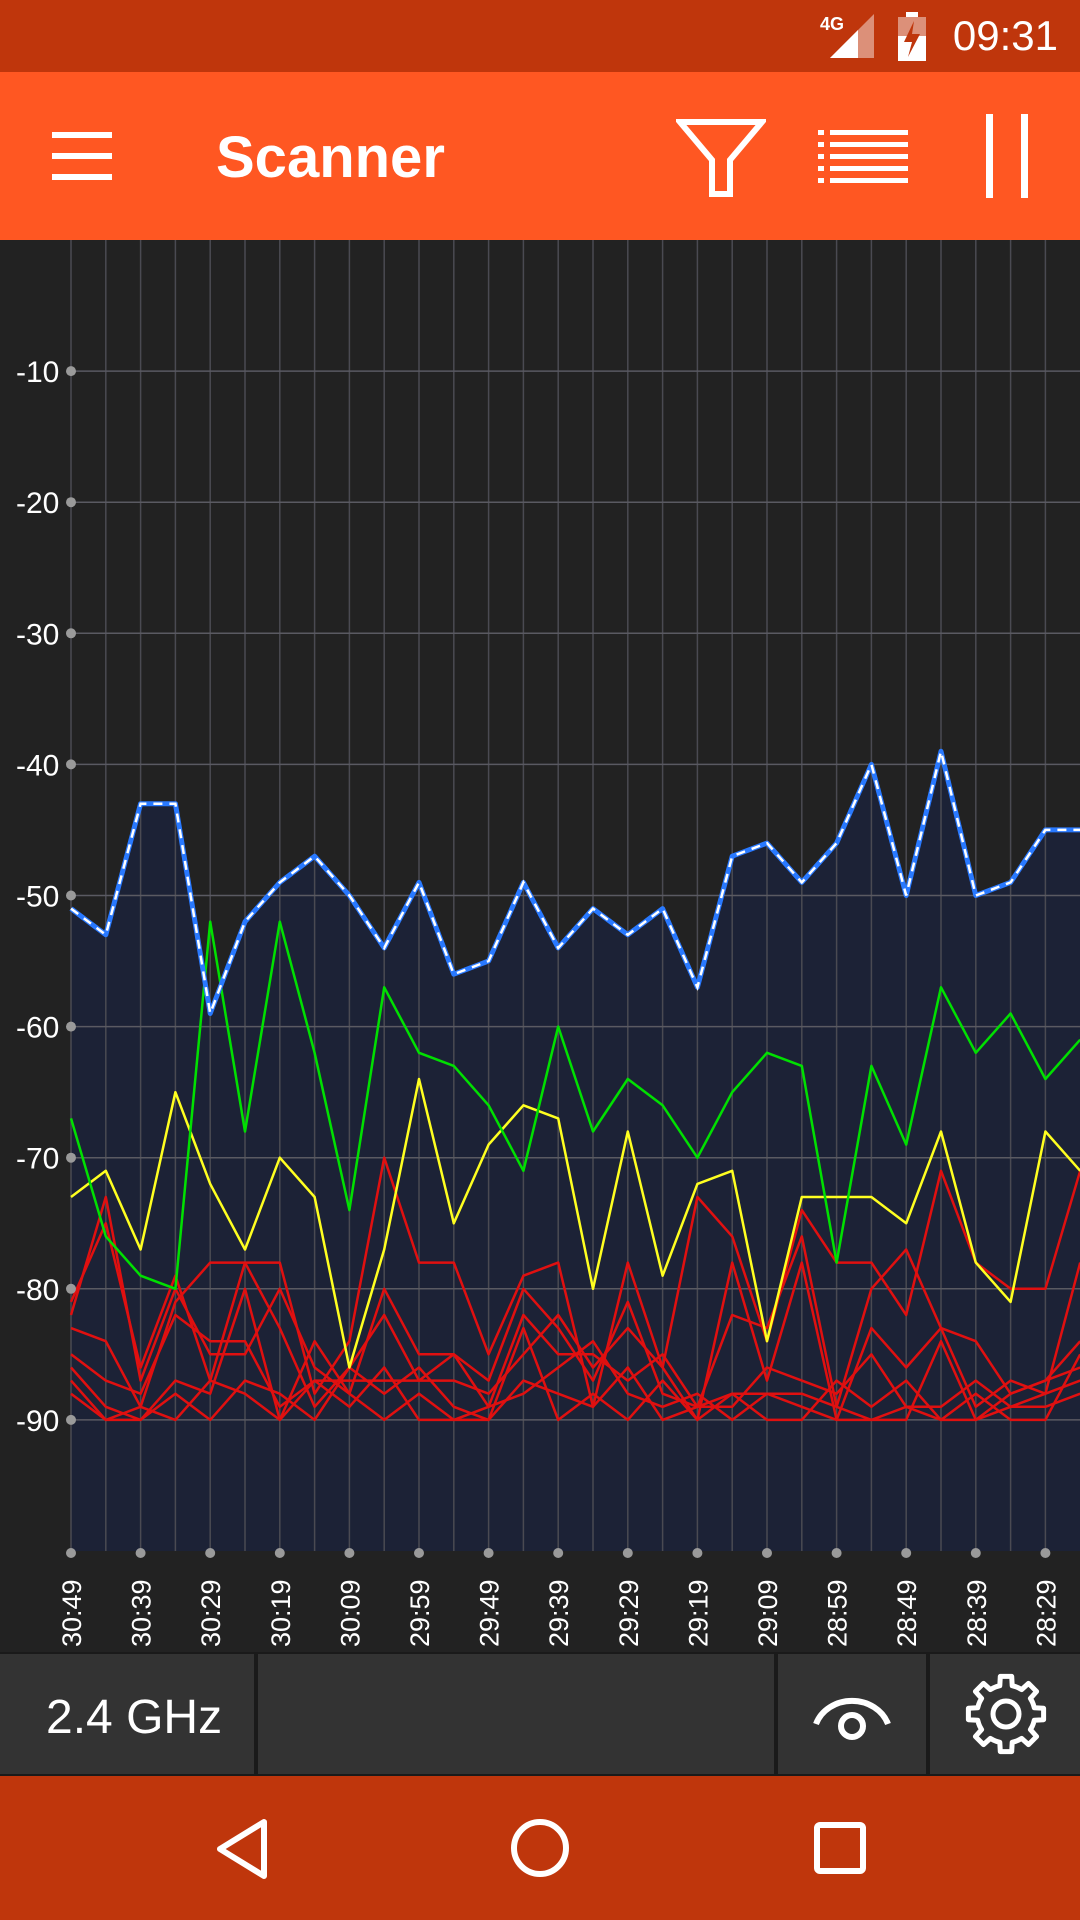 This screenshot has width=1080, height=1920. What do you see at coordinates (37, 1028) in the screenshot?
I see `y-tick-label: -60` at bounding box center [37, 1028].